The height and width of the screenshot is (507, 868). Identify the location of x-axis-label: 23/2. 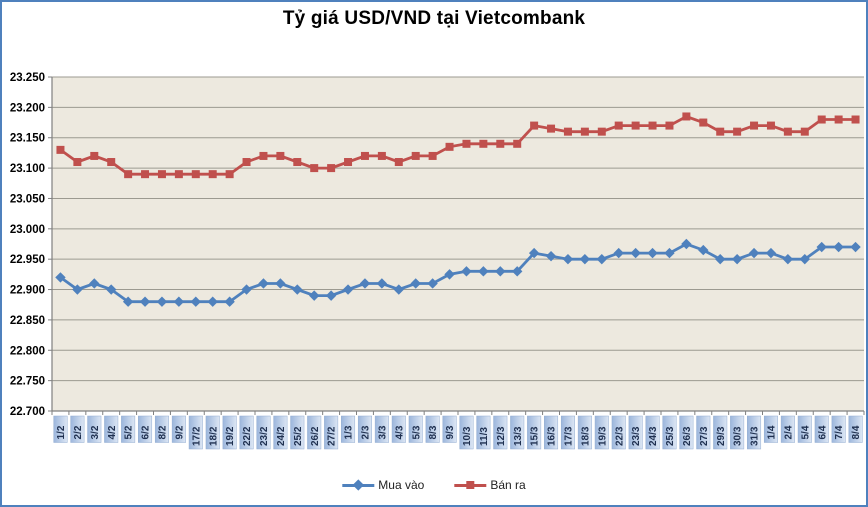
(264, 436).